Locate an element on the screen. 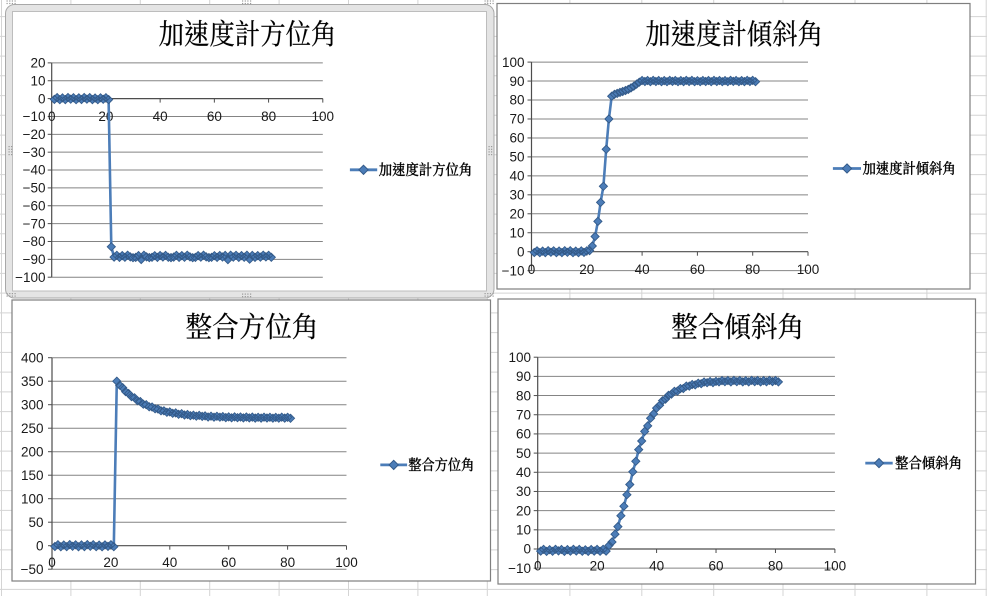 The image size is (987, 596). svg-text: −80 is located at coordinates (34, 241).